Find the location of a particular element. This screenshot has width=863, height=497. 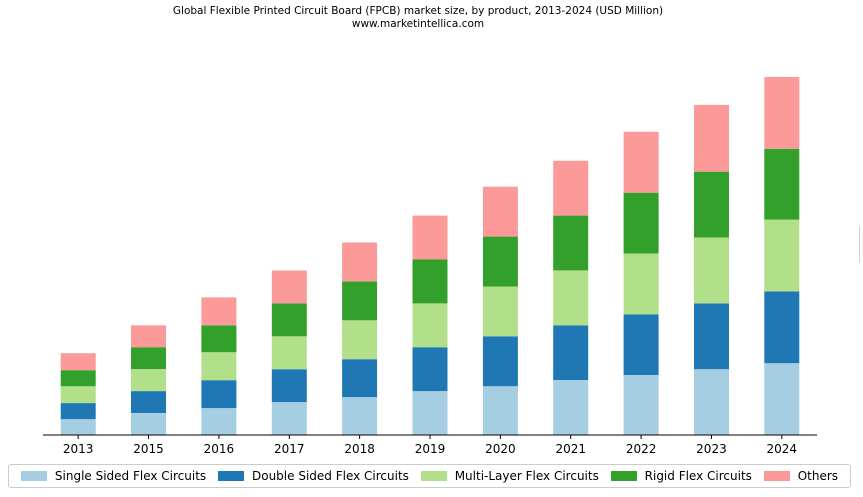

legend-label: Others is located at coordinates (818, 476).